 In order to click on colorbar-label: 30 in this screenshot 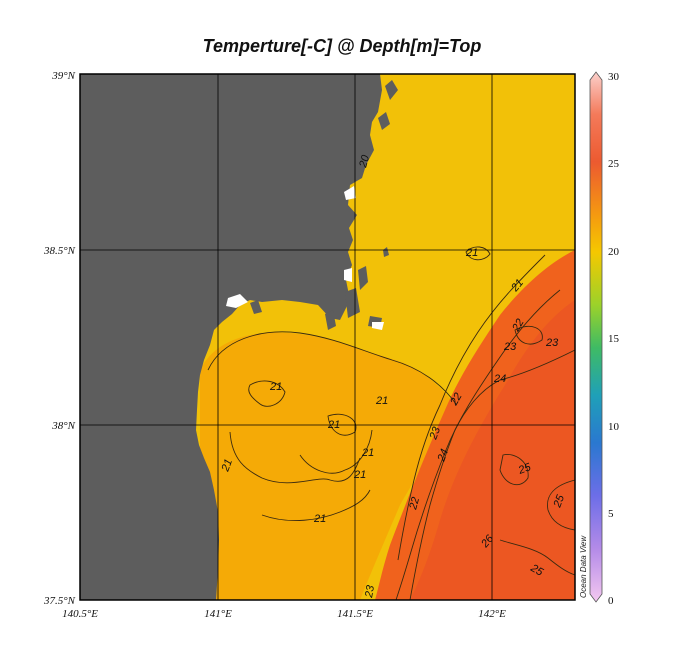, I will do `click(614, 77)`.